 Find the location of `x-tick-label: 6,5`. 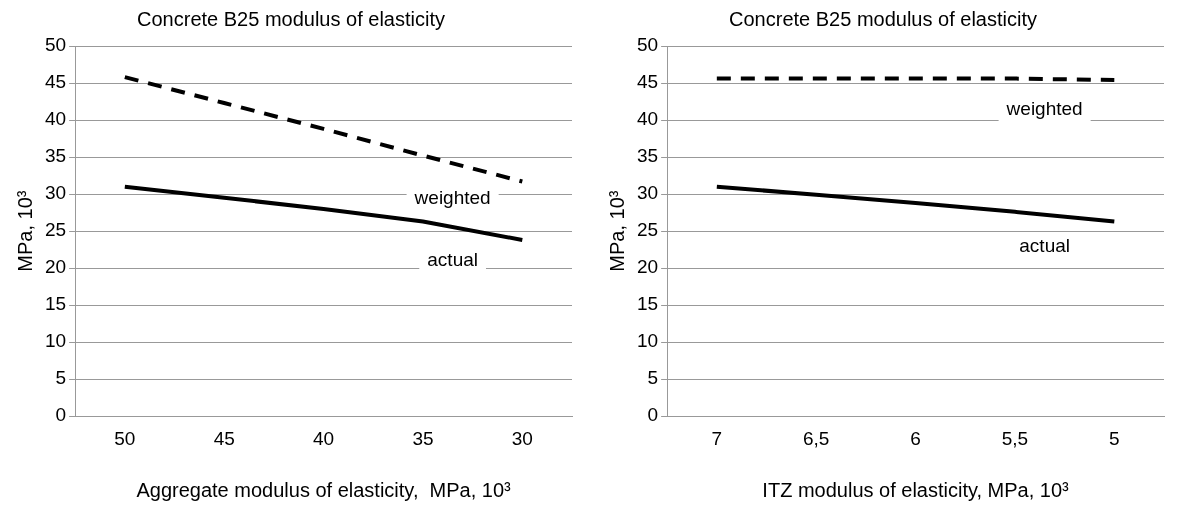

x-tick-label: 6,5 is located at coordinates (816, 438).